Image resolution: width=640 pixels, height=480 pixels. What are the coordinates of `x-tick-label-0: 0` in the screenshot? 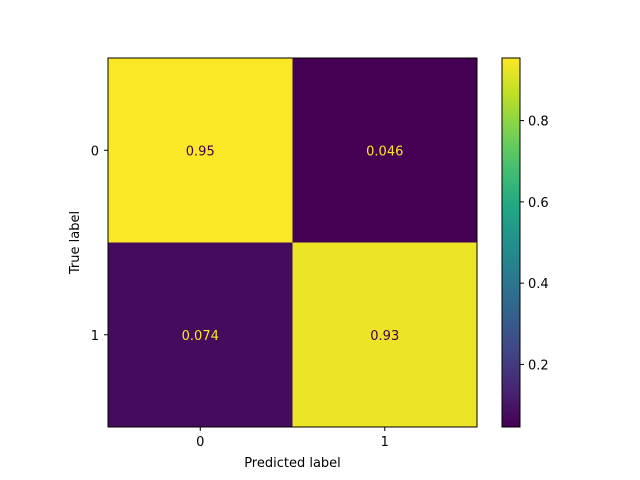 It's located at (200, 442).